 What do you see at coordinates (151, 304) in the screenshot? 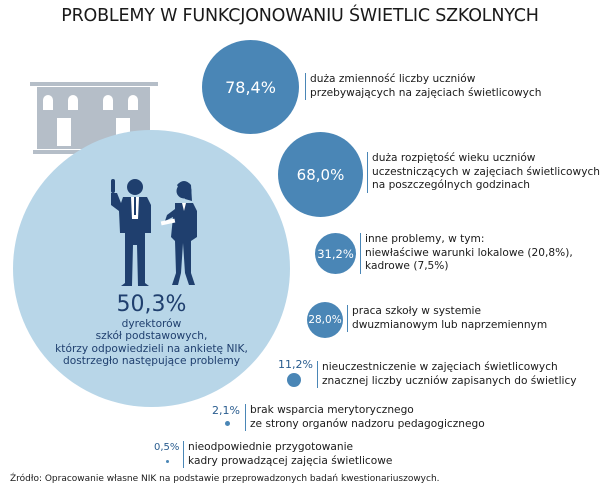
I see `summary-value: 50,3%` at bounding box center [151, 304].